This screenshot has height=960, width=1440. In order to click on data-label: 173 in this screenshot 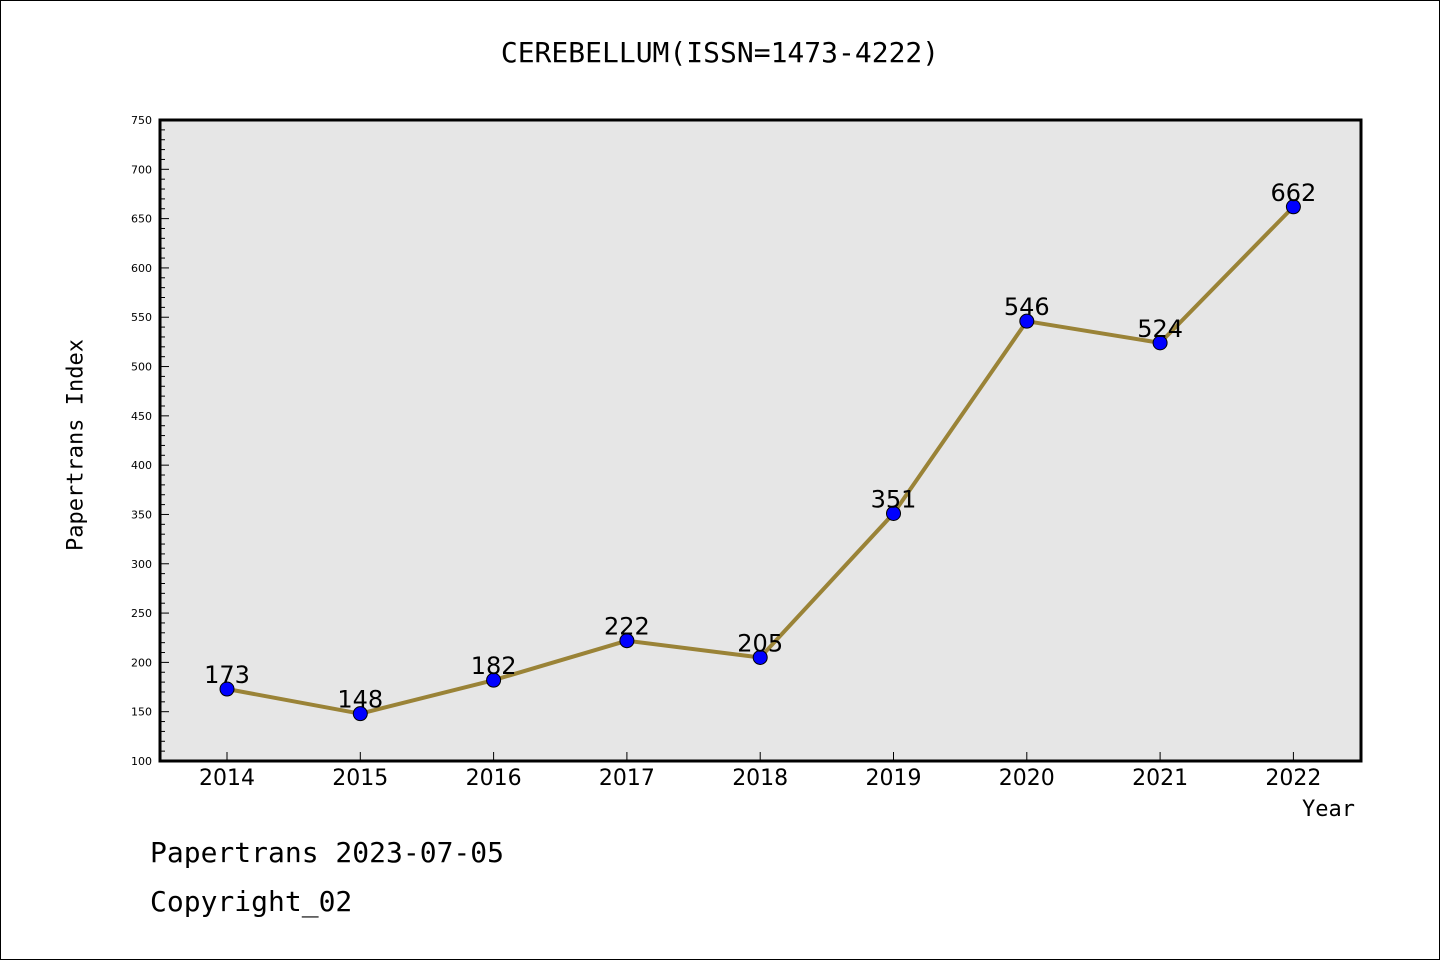, I will do `click(227, 675)`.